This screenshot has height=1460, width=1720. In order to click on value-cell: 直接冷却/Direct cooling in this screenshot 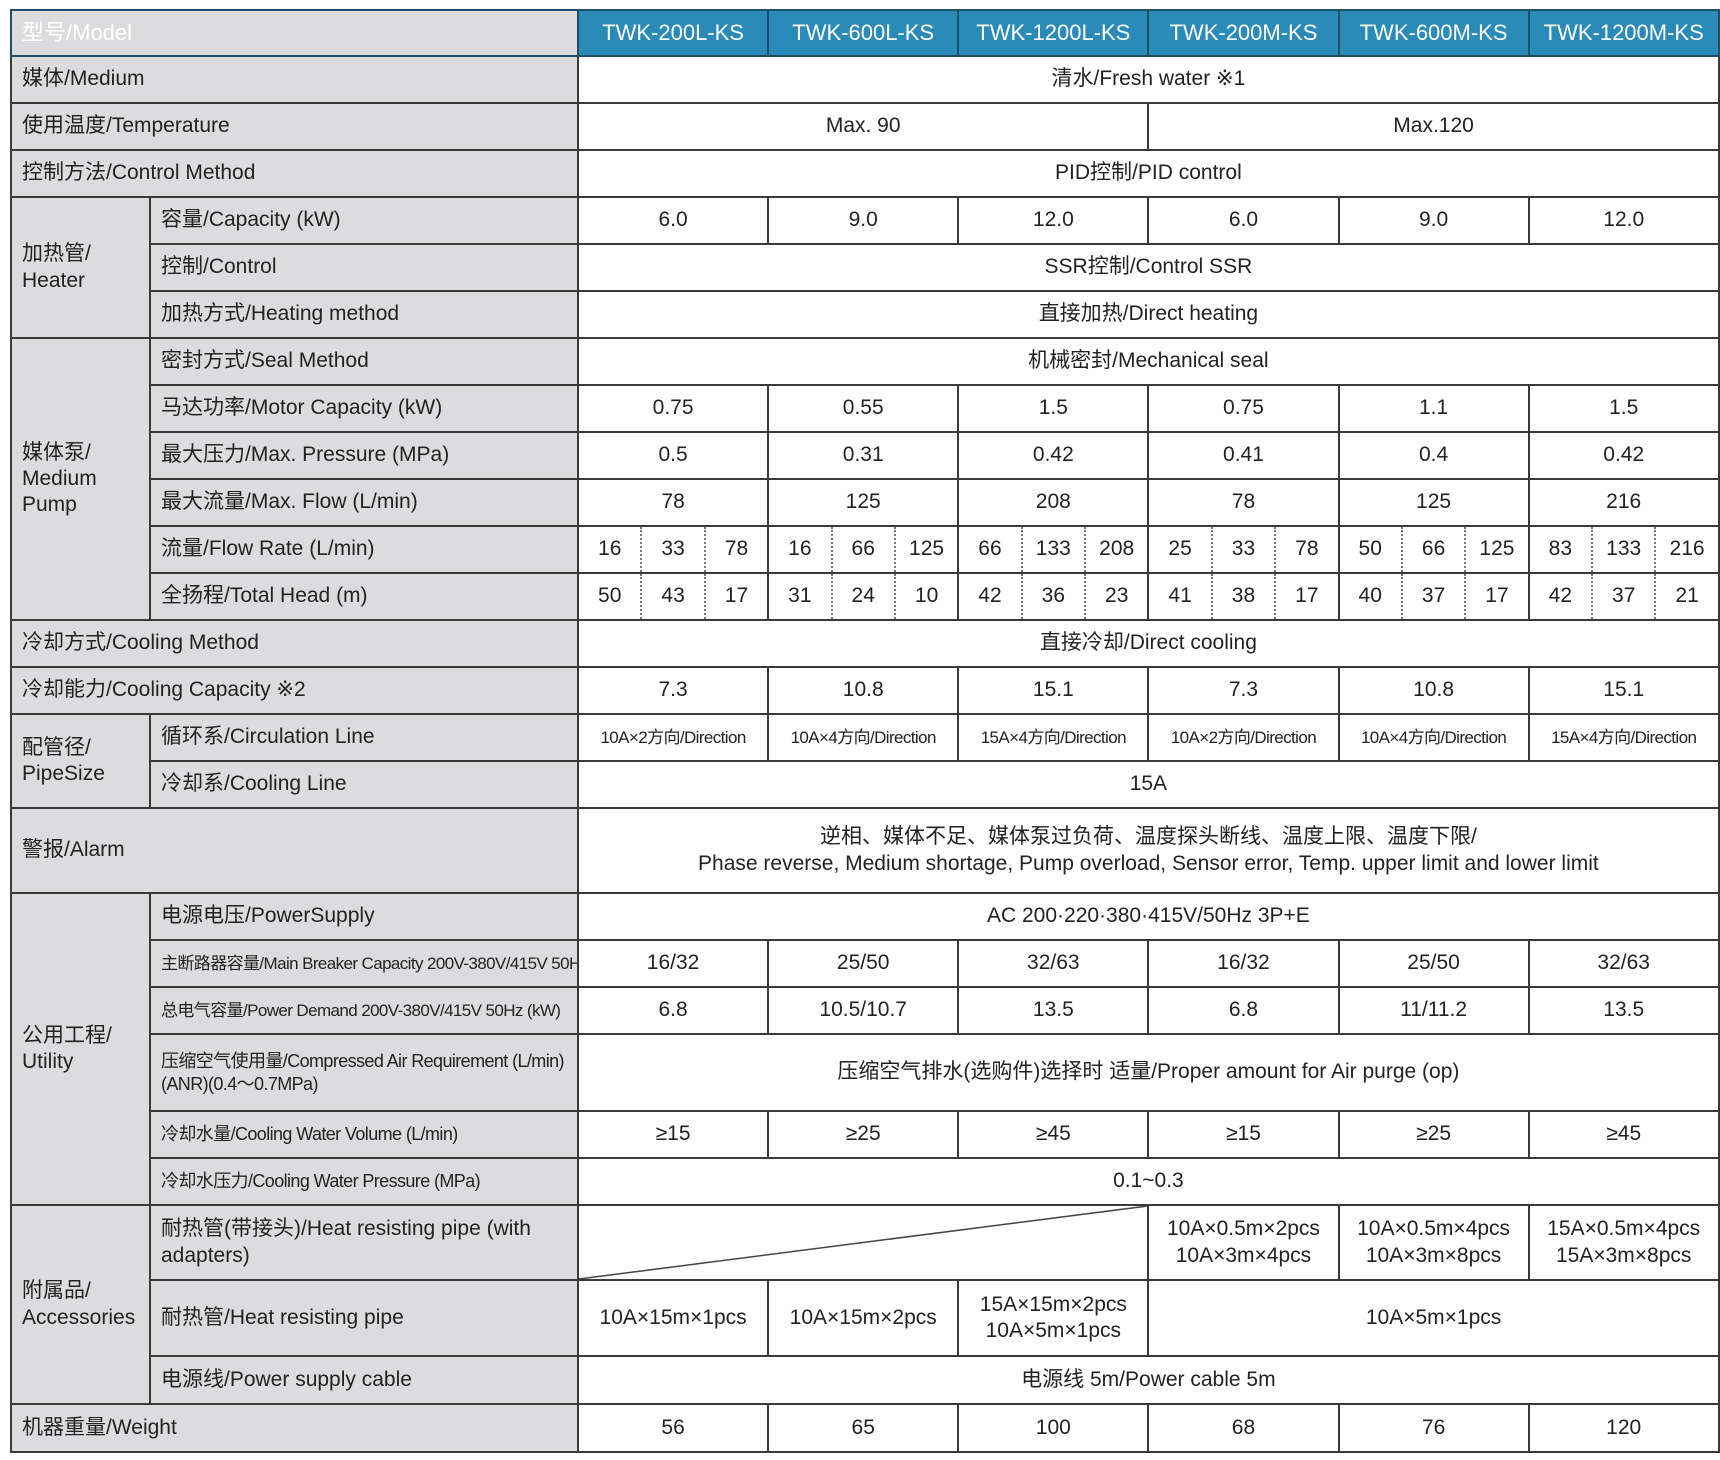, I will do `click(1148, 643)`.